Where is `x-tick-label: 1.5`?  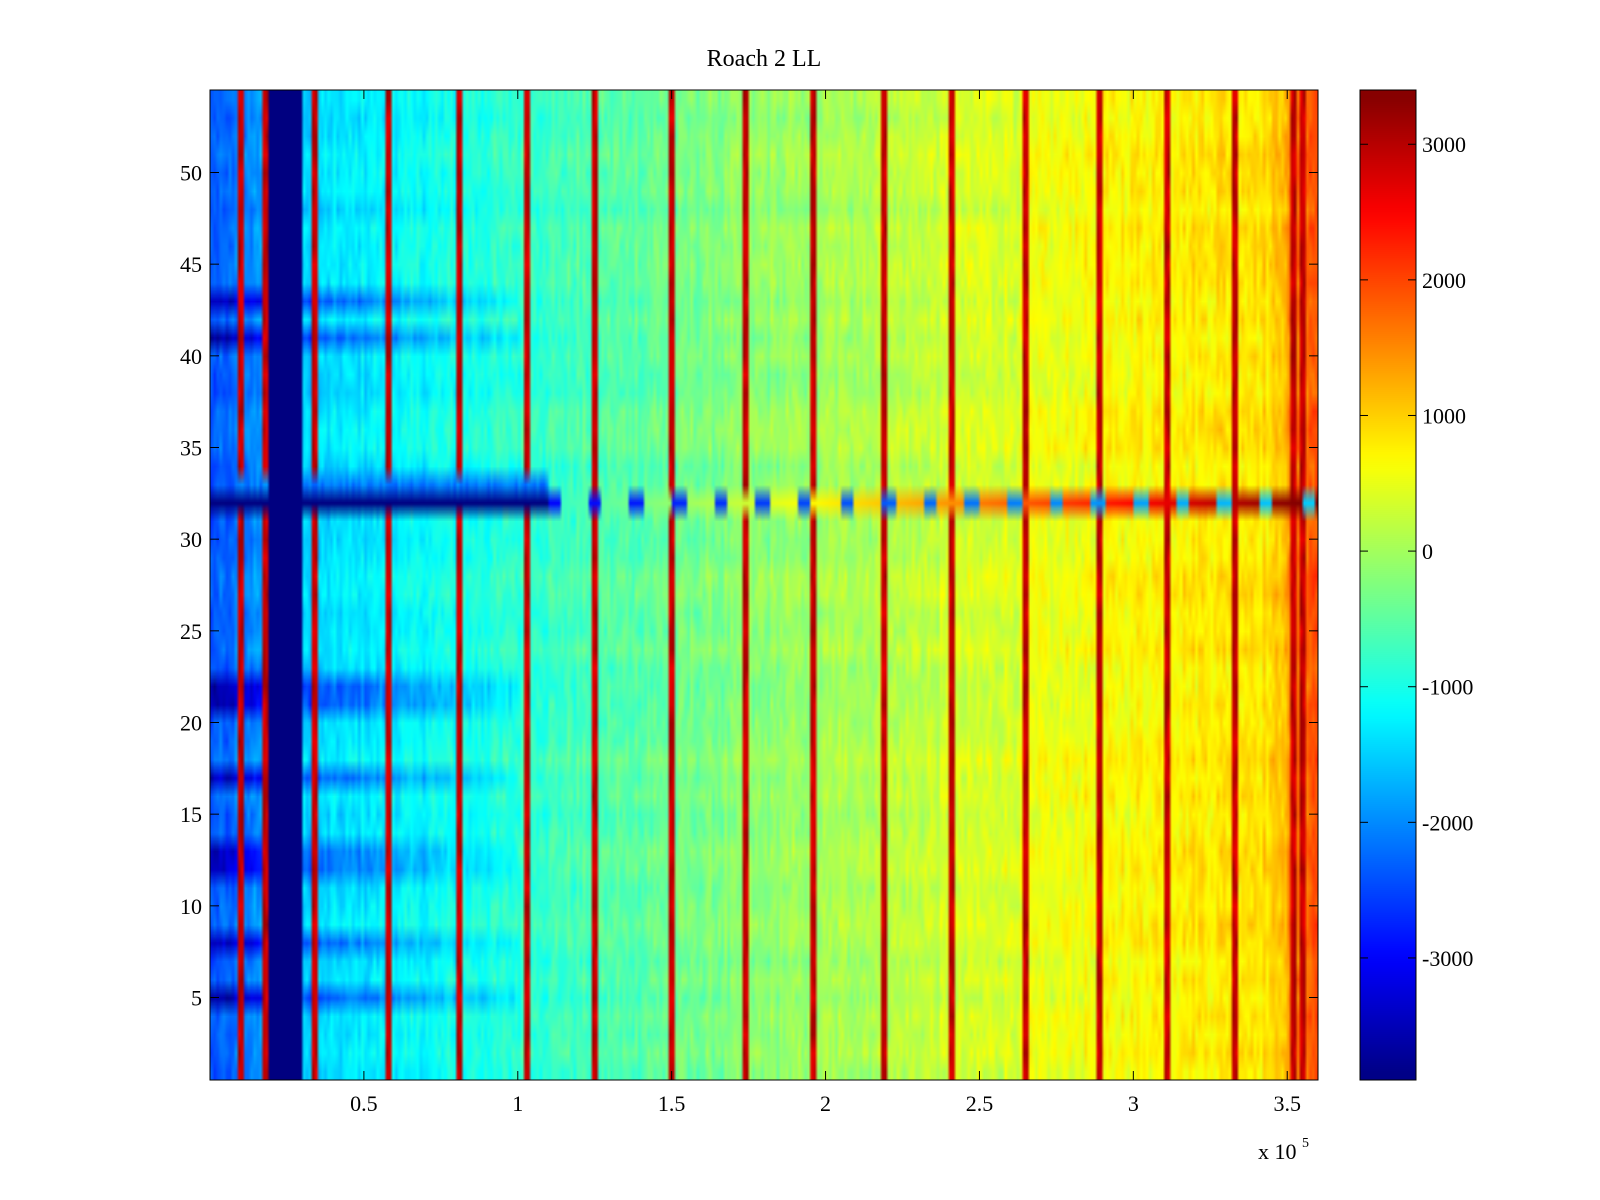 x-tick-label: 1.5 is located at coordinates (672, 1103).